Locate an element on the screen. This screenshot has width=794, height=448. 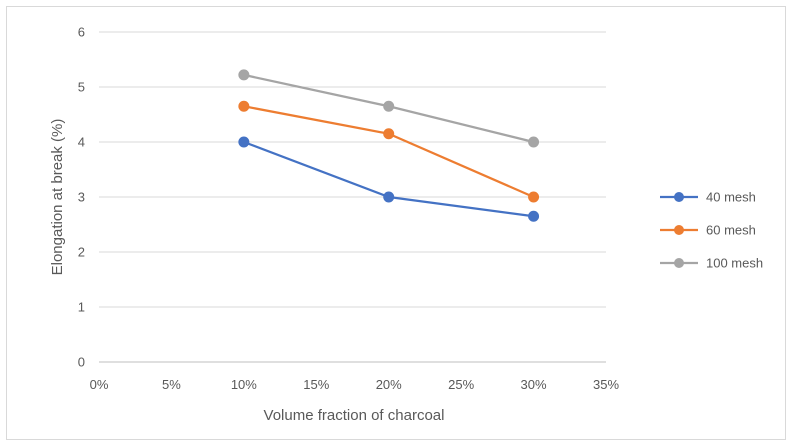
legend-label: 100 mesh is located at coordinates (734, 263).